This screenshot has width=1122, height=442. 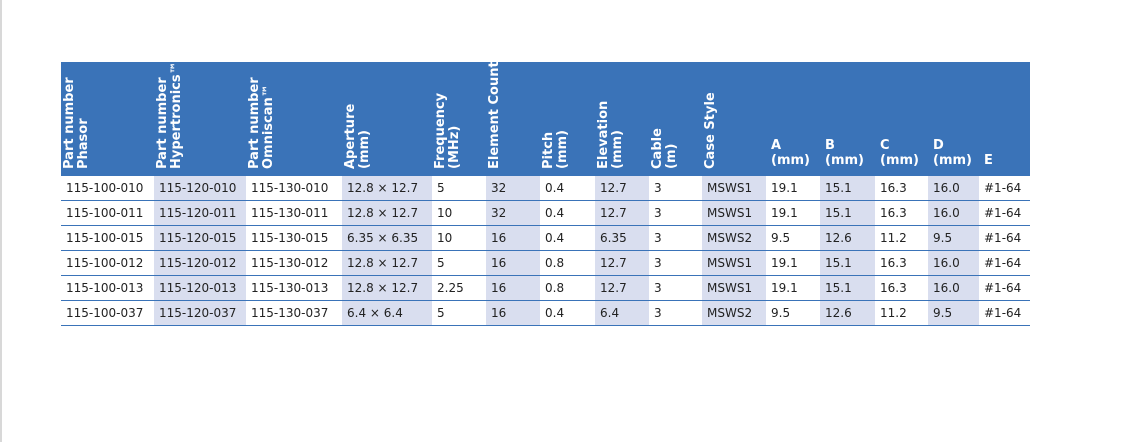 What do you see at coordinates (387, 119) in the screenshot?
I see `header-aperture: Aperture (mm)` at bounding box center [387, 119].